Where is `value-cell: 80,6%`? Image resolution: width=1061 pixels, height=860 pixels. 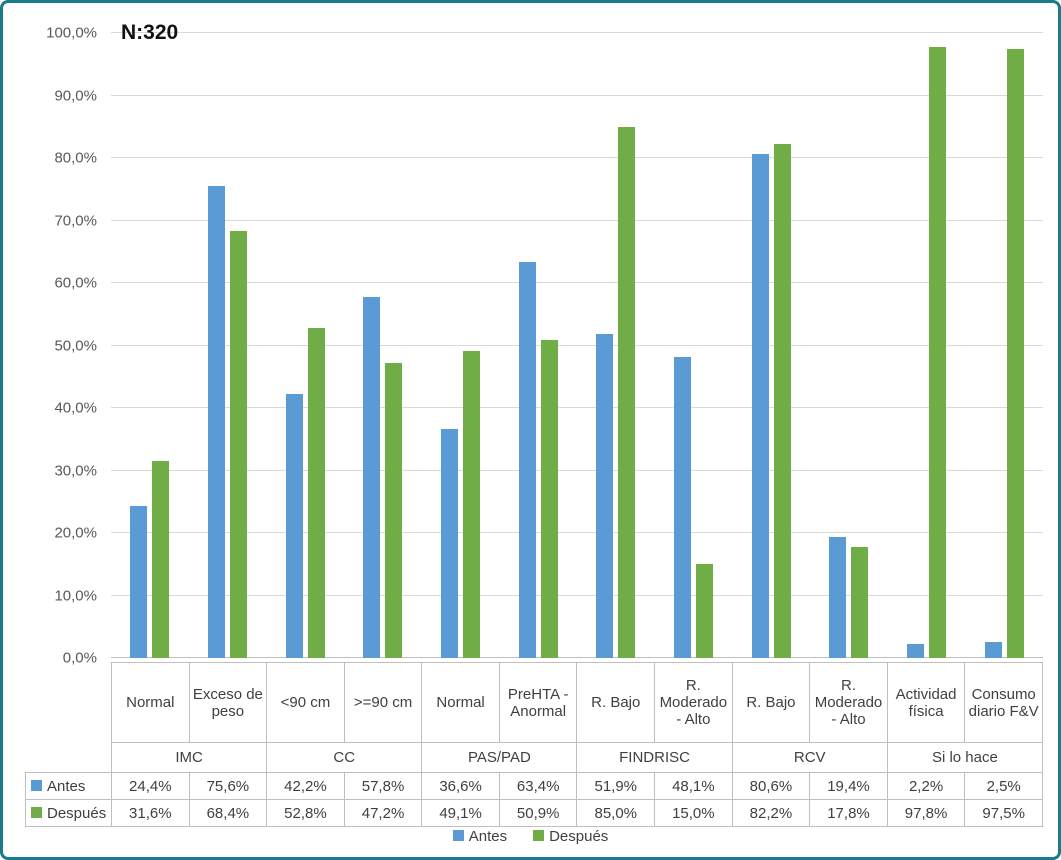
value-cell: 80,6% is located at coordinates (771, 786).